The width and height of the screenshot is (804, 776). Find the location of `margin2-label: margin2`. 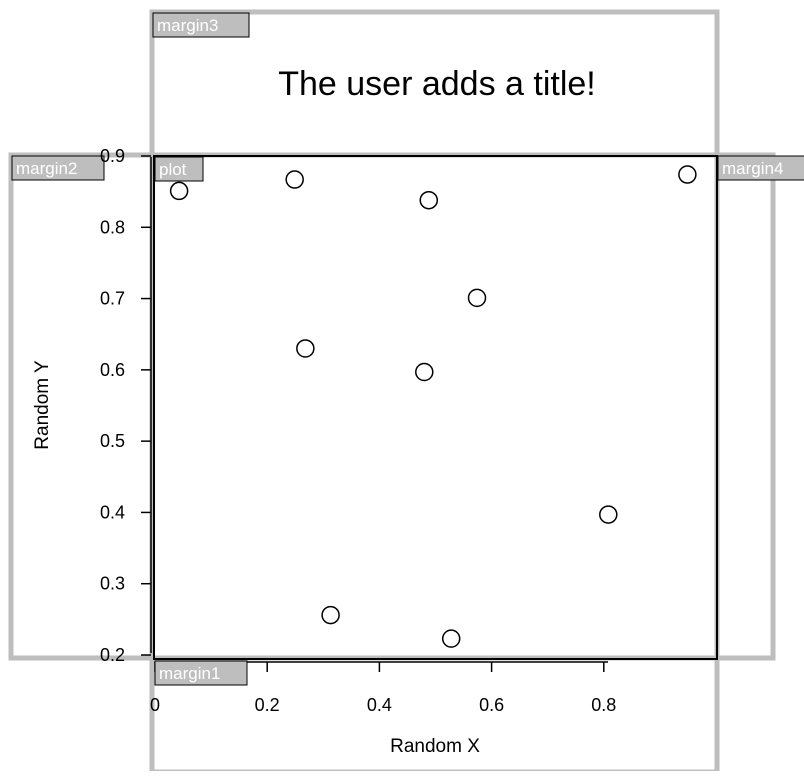

margin2-label: margin2 is located at coordinates (58, 168).